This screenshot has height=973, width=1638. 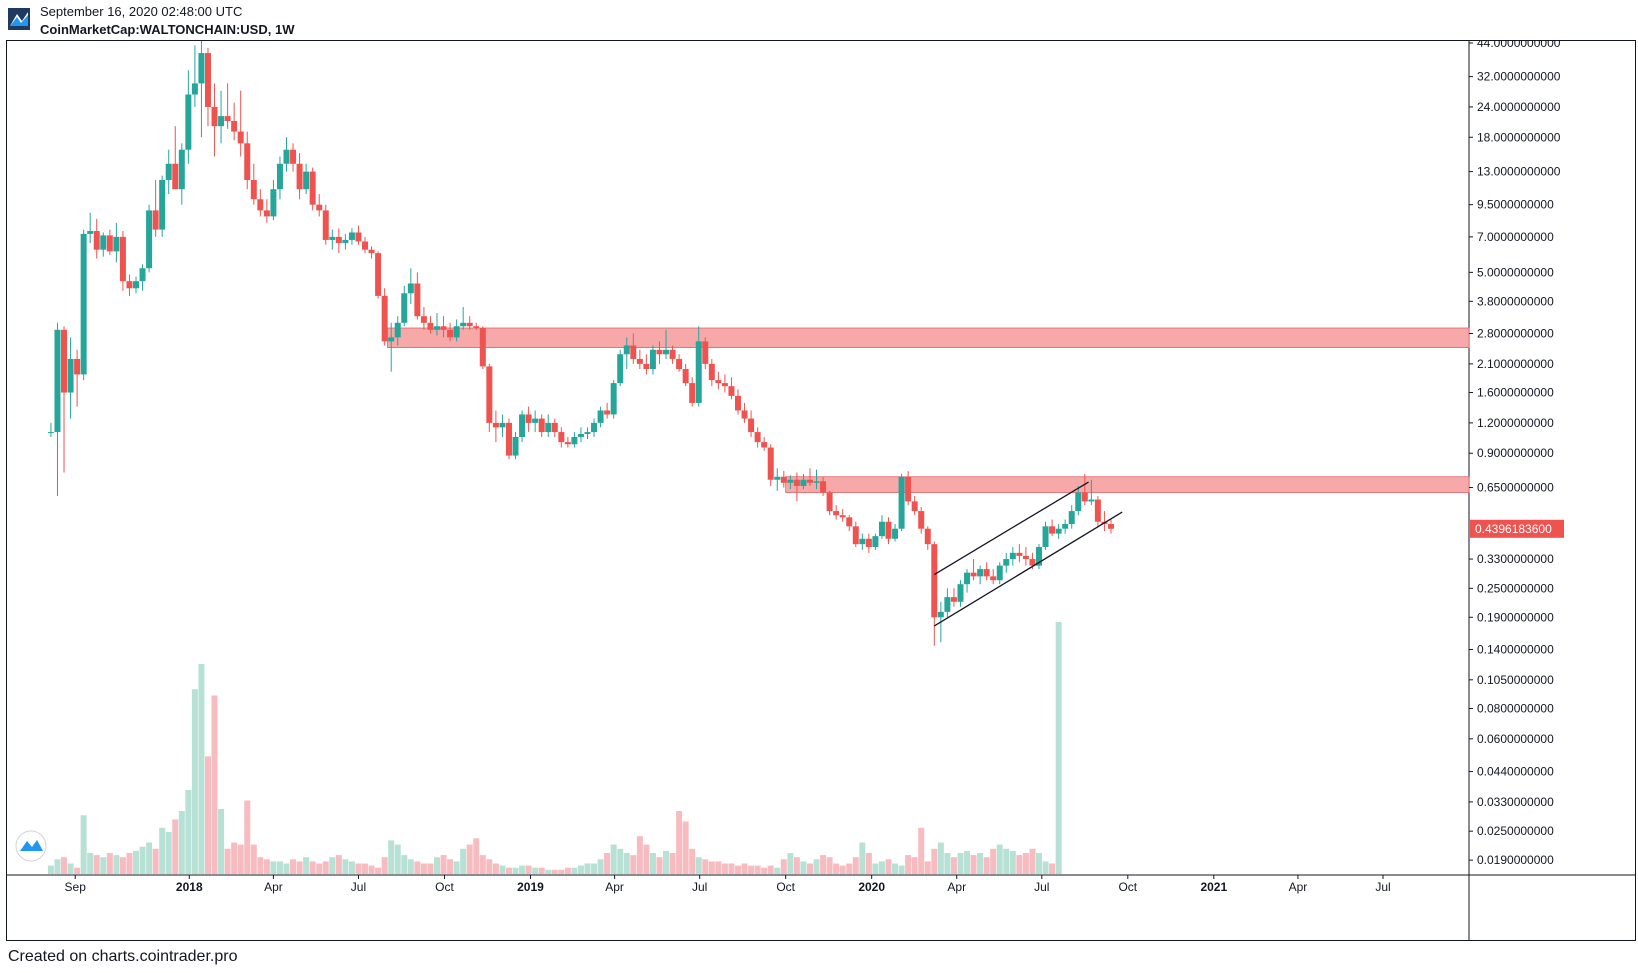 What do you see at coordinates (1515, 453) in the screenshot?
I see `price-tick-label: 0.9000000000` at bounding box center [1515, 453].